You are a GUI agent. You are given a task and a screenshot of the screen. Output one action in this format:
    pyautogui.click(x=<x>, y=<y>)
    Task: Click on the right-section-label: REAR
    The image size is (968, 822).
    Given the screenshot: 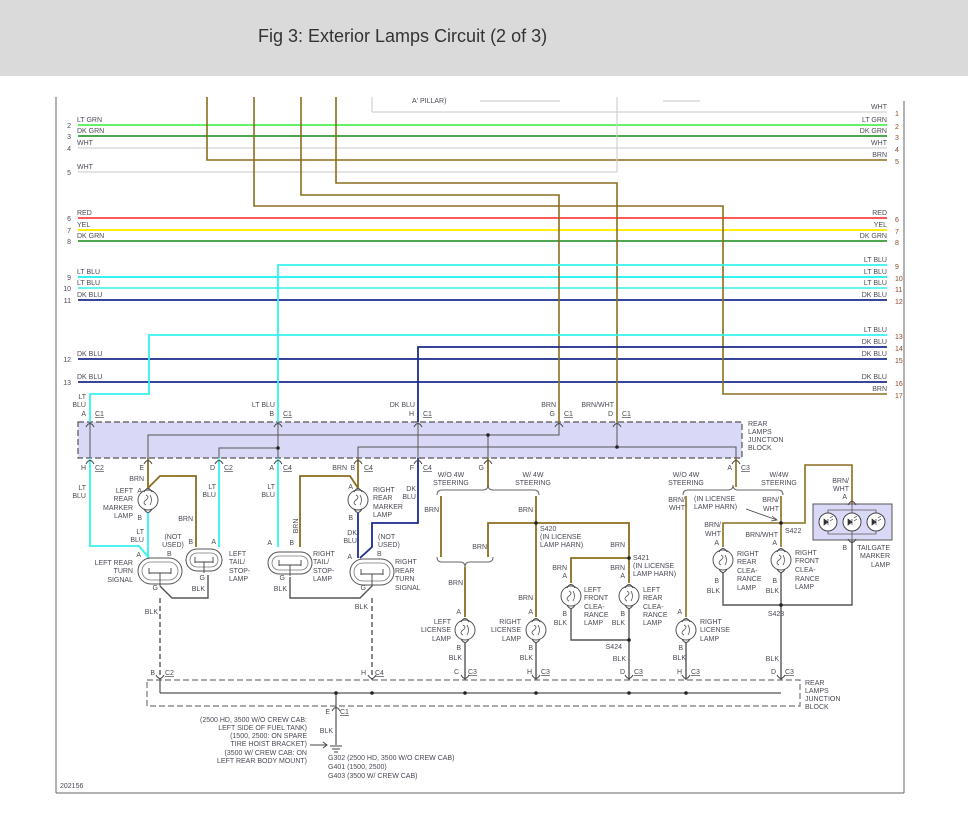 What is the action you would take?
    pyautogui.click(x=404, y=571)
    